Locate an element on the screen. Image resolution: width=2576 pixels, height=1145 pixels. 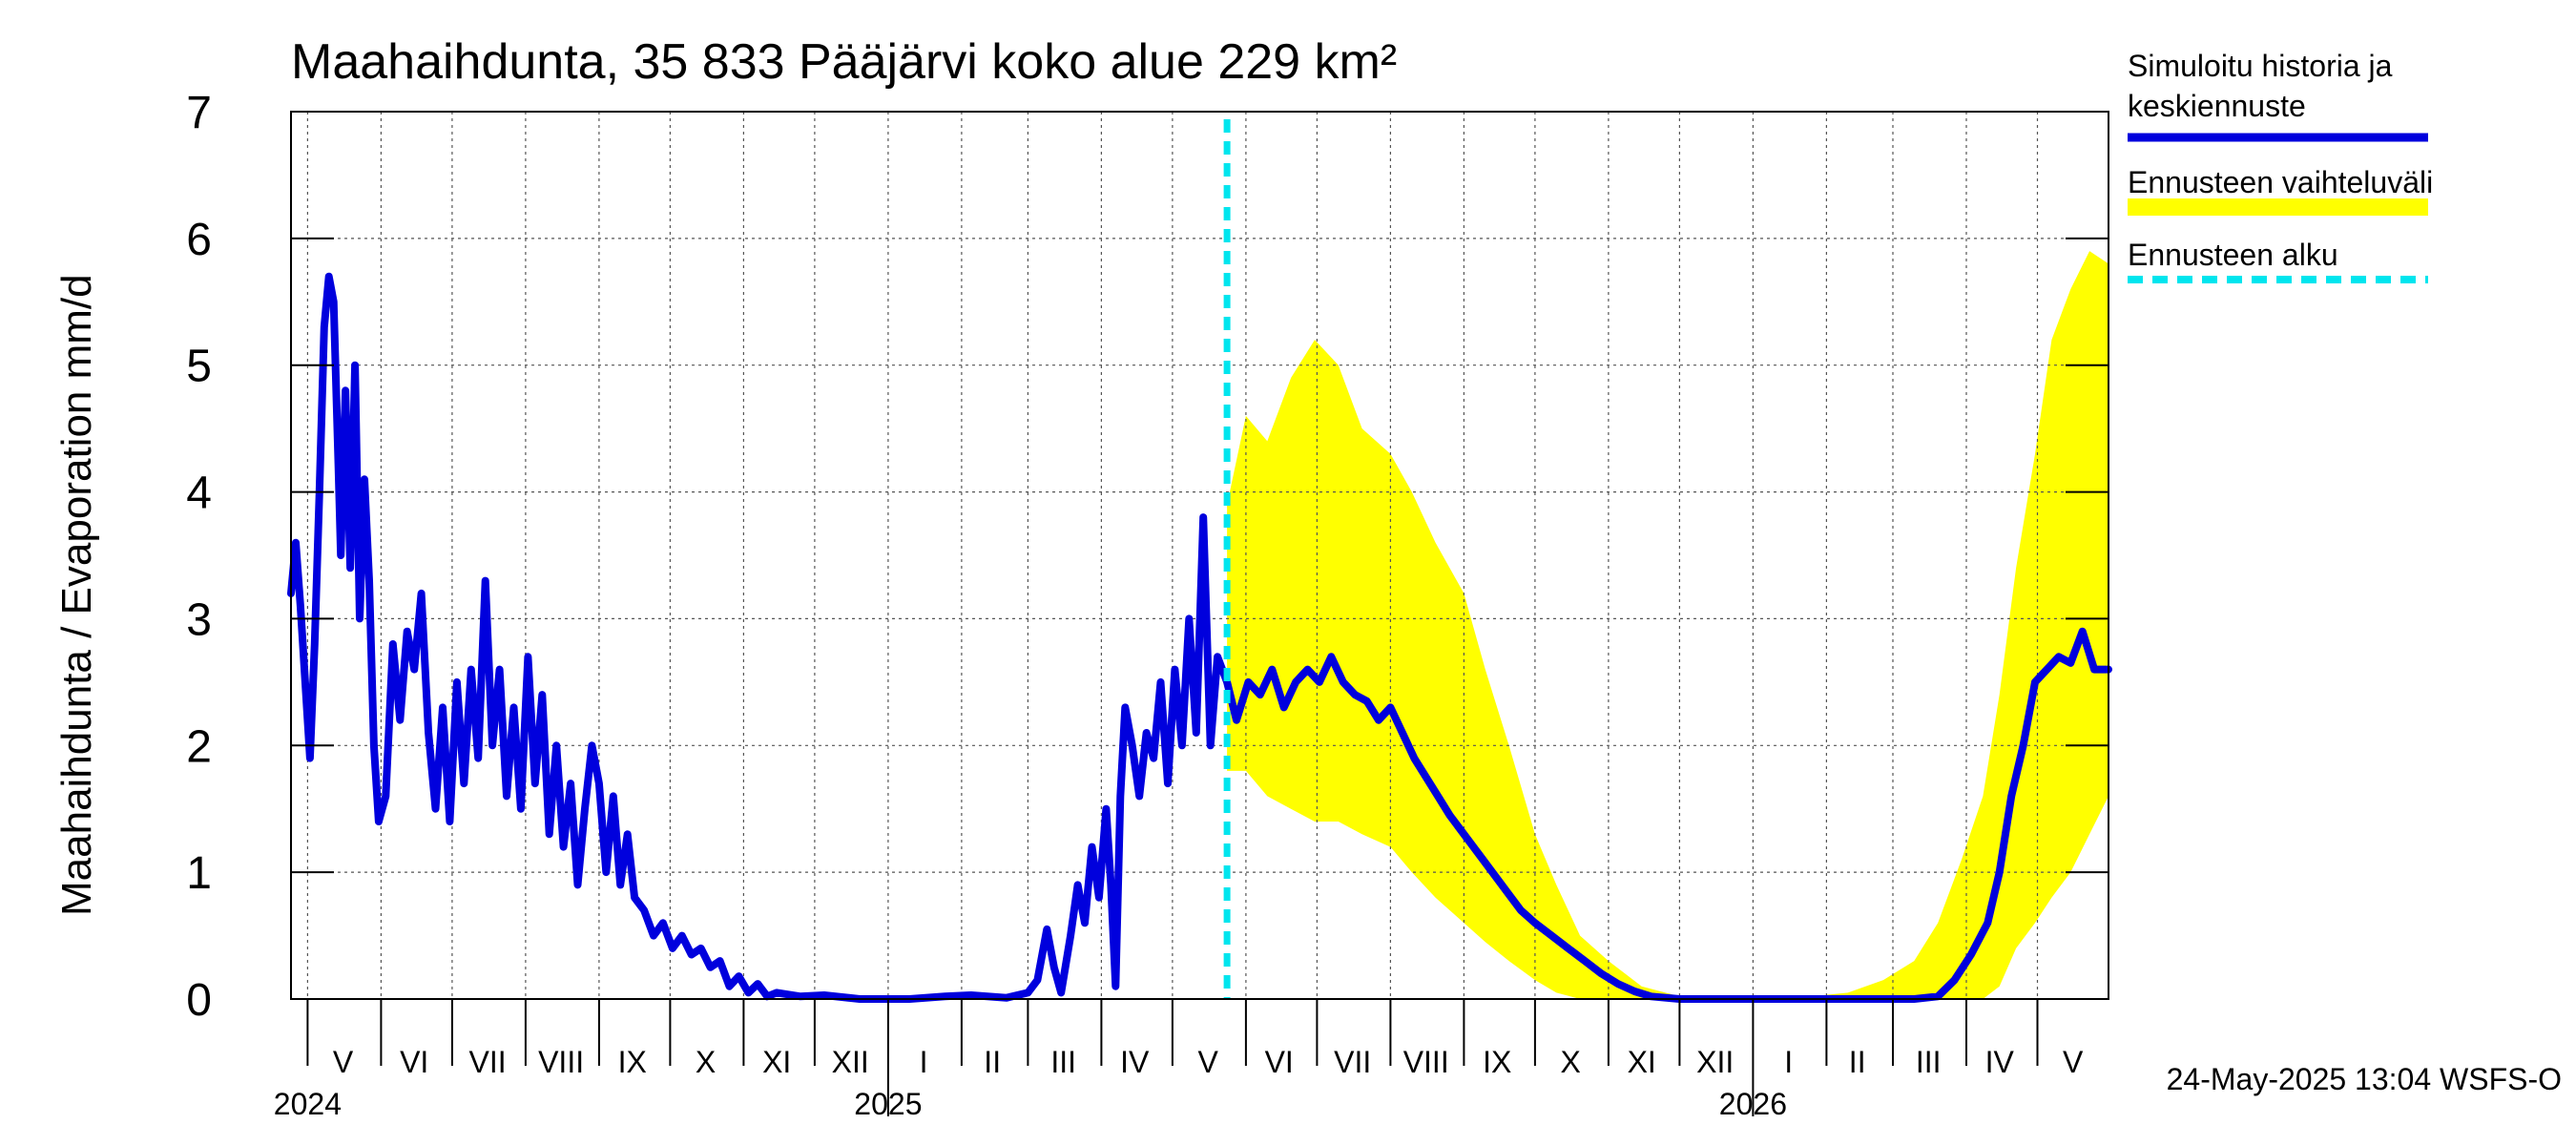
y-tick-label: 2 is located at coordinates (199, 747).